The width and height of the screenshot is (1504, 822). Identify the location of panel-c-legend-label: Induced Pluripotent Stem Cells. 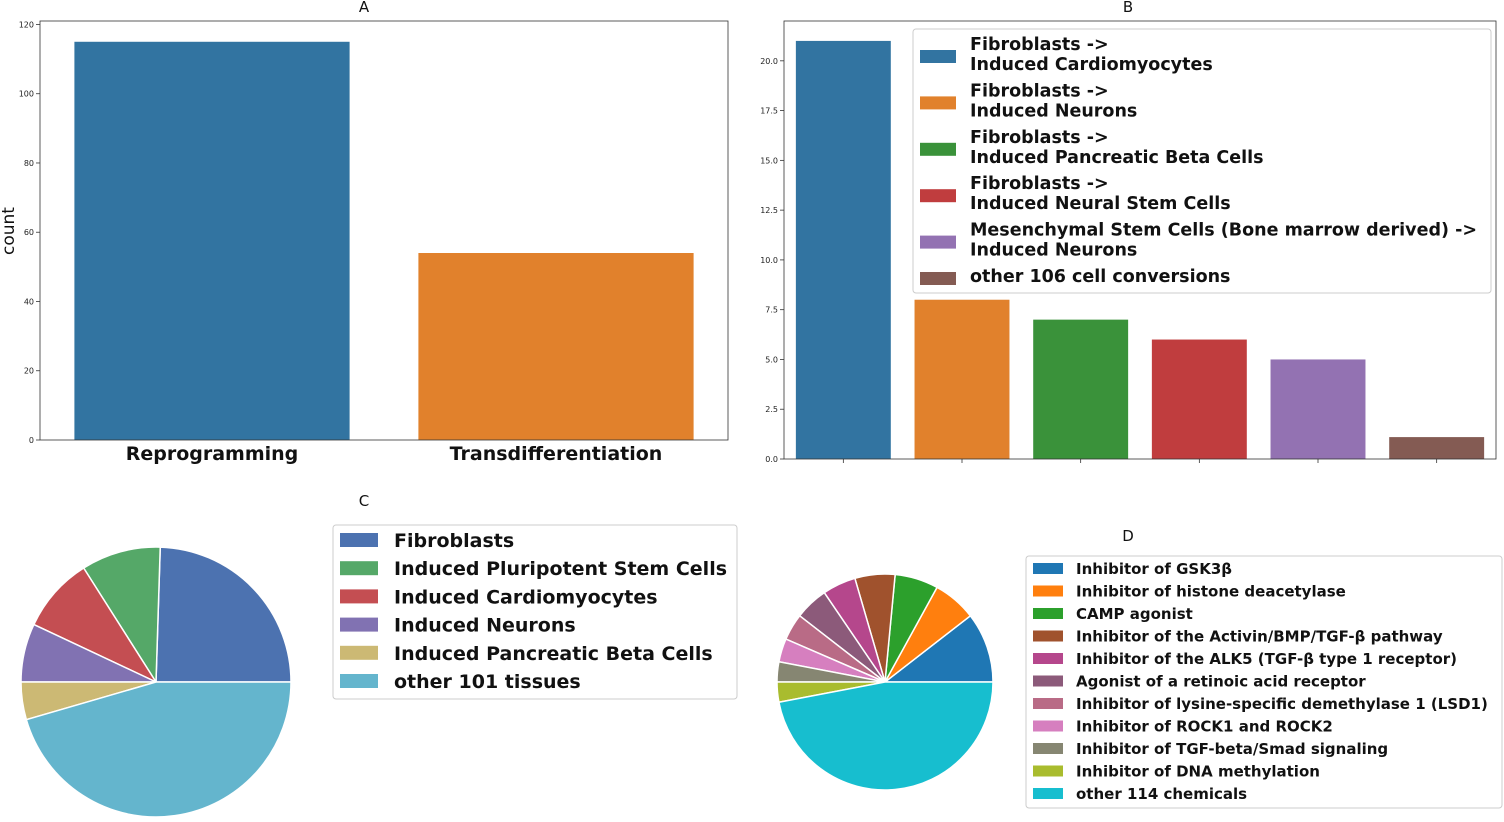
(560, 569).